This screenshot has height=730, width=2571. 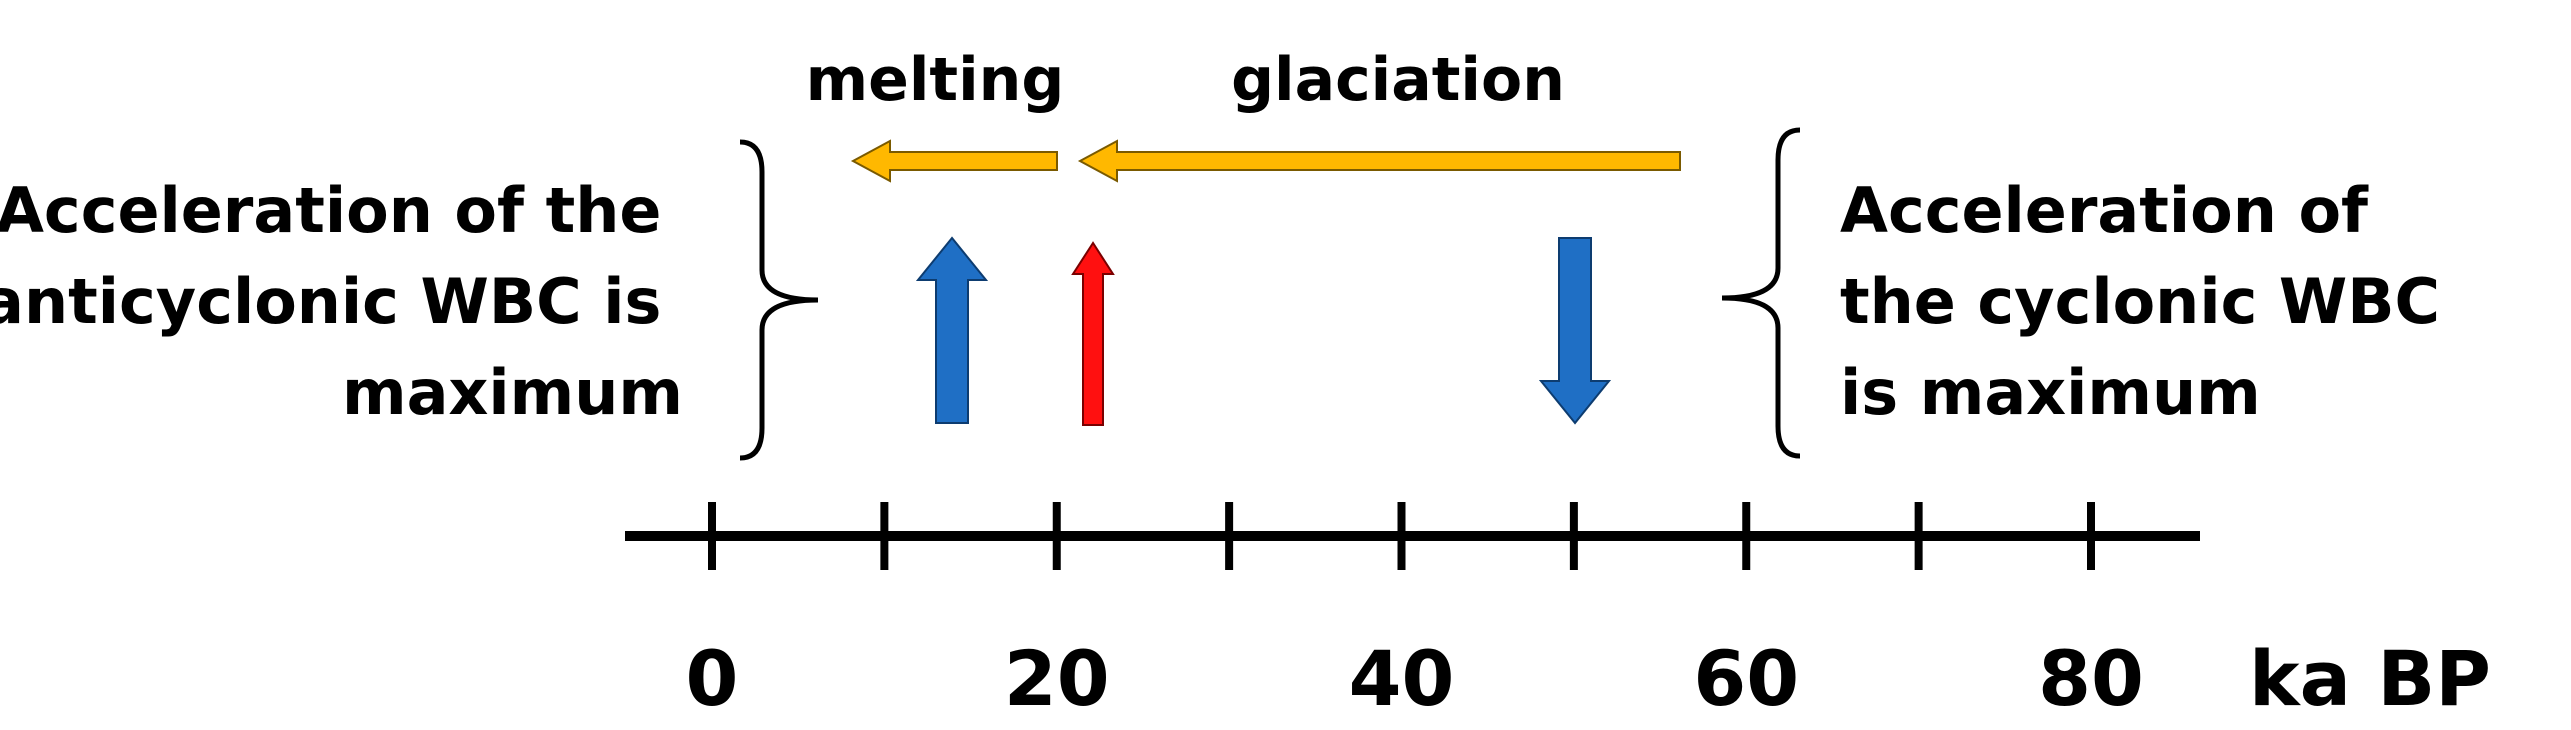 What do you see at coordinates (779, 300) in the screenshot?
I see `left-brace` at bounding box center [779, 300].